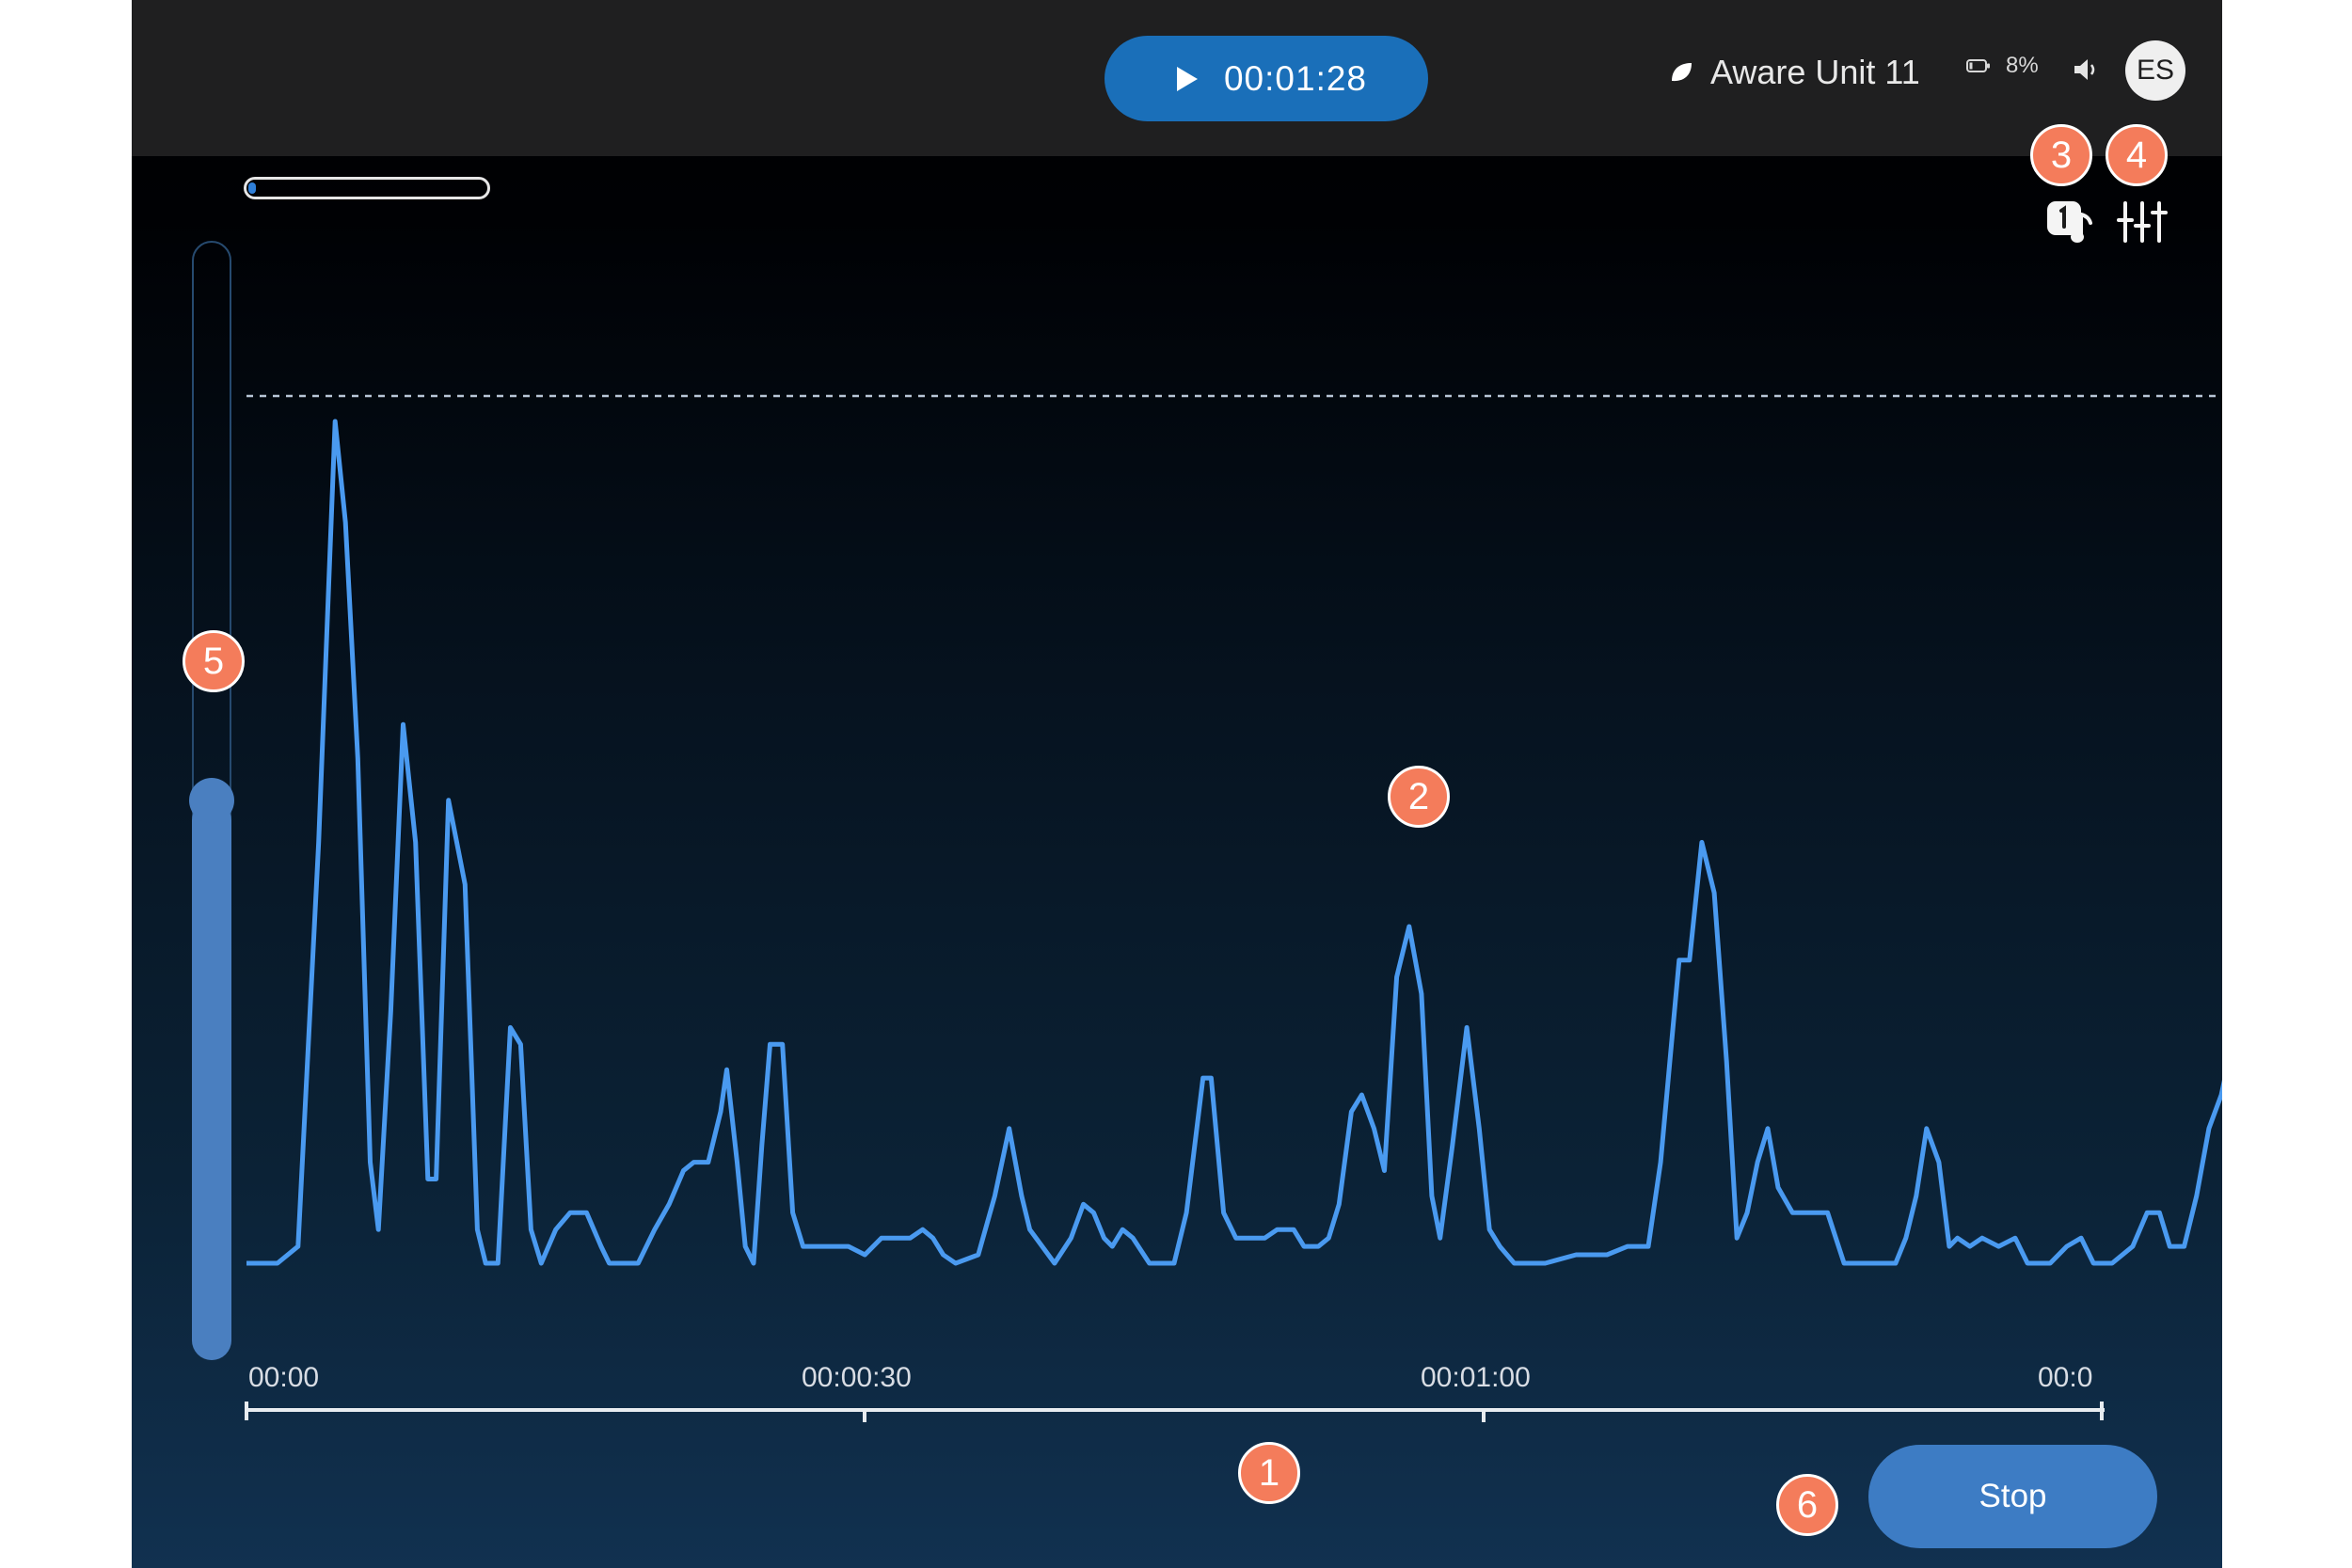 This screenshot has width=2352, height=1568. Describe the element at coordinates (2105, 225) in the screenshot. I see `tool-buttons` at that location.